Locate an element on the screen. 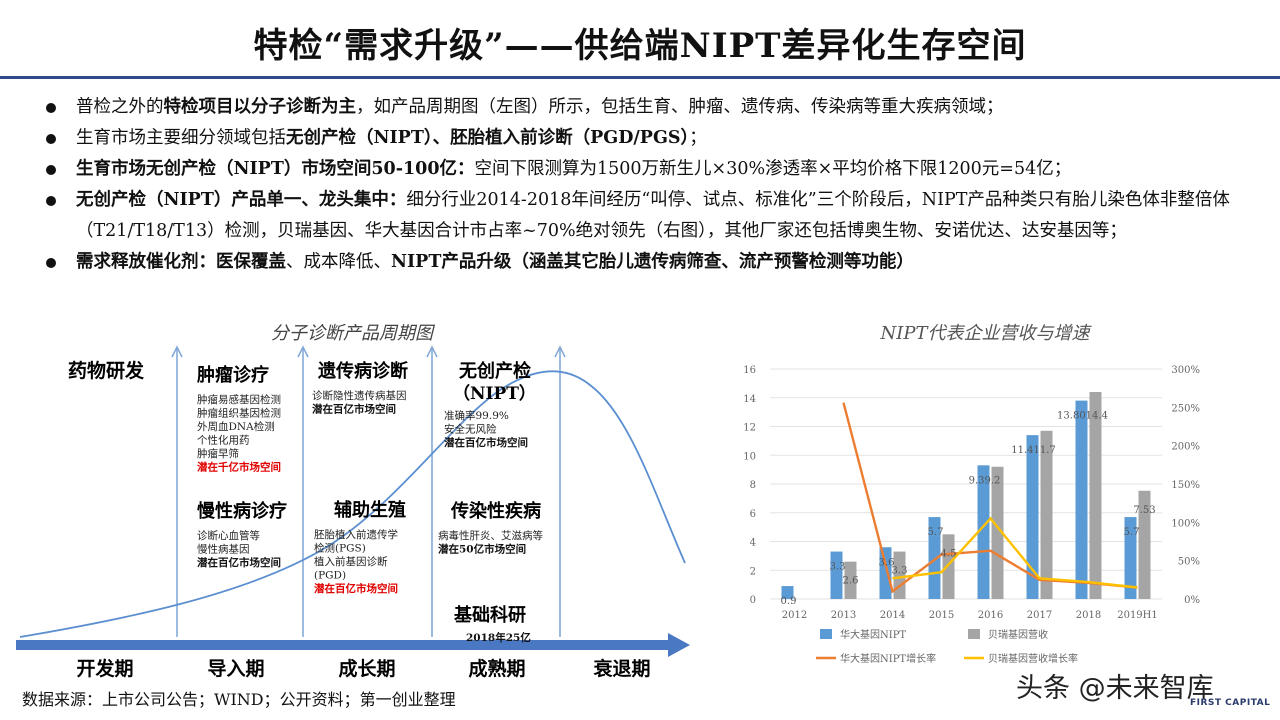 The image size is (1280, 720). y2-tick-label: 250% is located at coordinates (1185, 408).